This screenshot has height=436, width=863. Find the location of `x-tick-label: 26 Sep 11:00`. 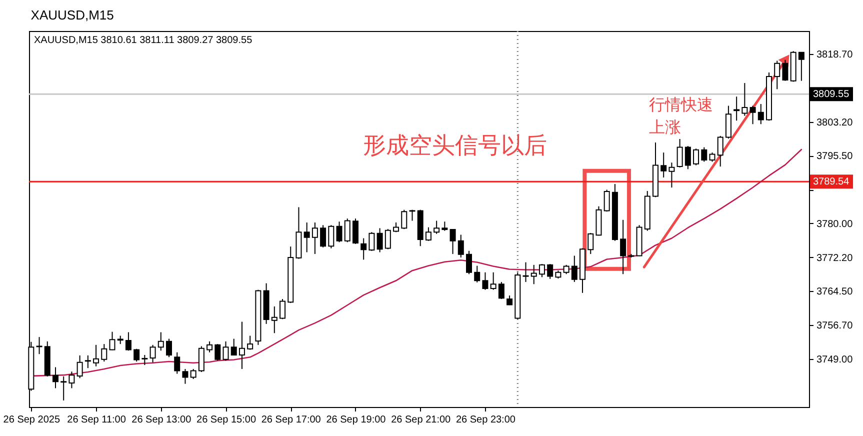

x-tick-label: 26 Sep 11:00 is located at coordinates (96, 420).